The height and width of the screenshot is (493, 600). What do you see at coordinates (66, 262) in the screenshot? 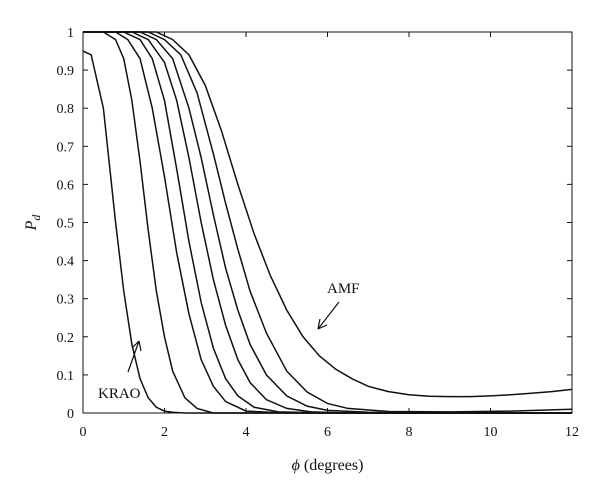
I see `y-tick-label: 0.4` at bounding box center [66, 262].